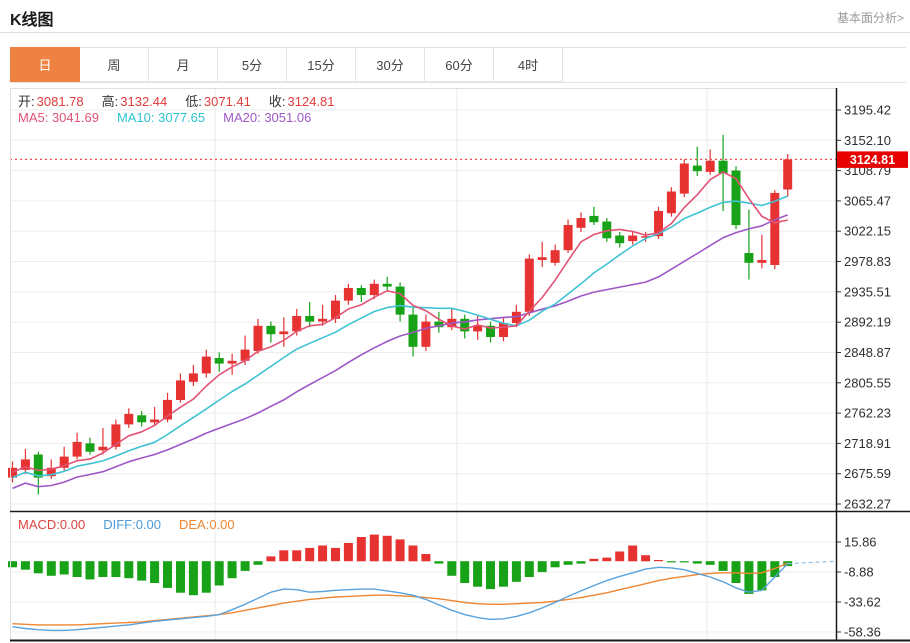 This screenshot has height=643, width=910. I want to click on period-tabs: 日周月 5分 15分 30分 60分 4时, so click(458, 65).